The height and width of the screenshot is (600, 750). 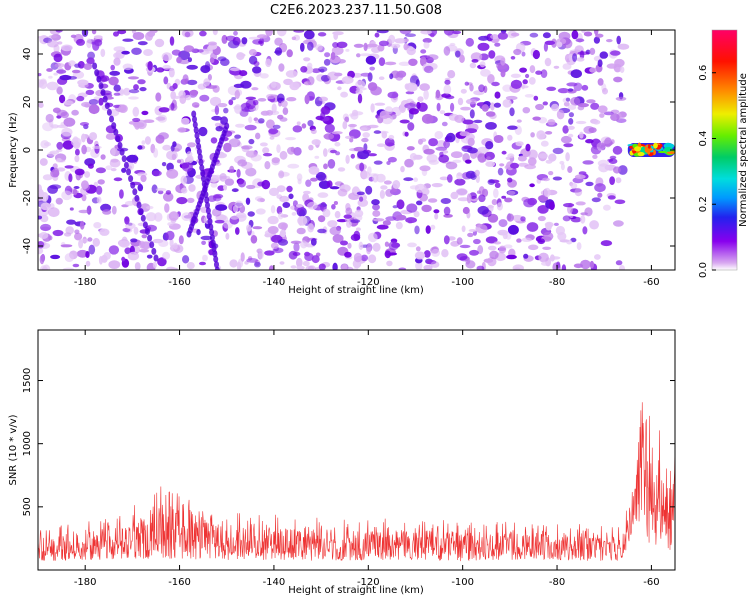 I want to click on colorbar-frame, so click(x=724, y=150).